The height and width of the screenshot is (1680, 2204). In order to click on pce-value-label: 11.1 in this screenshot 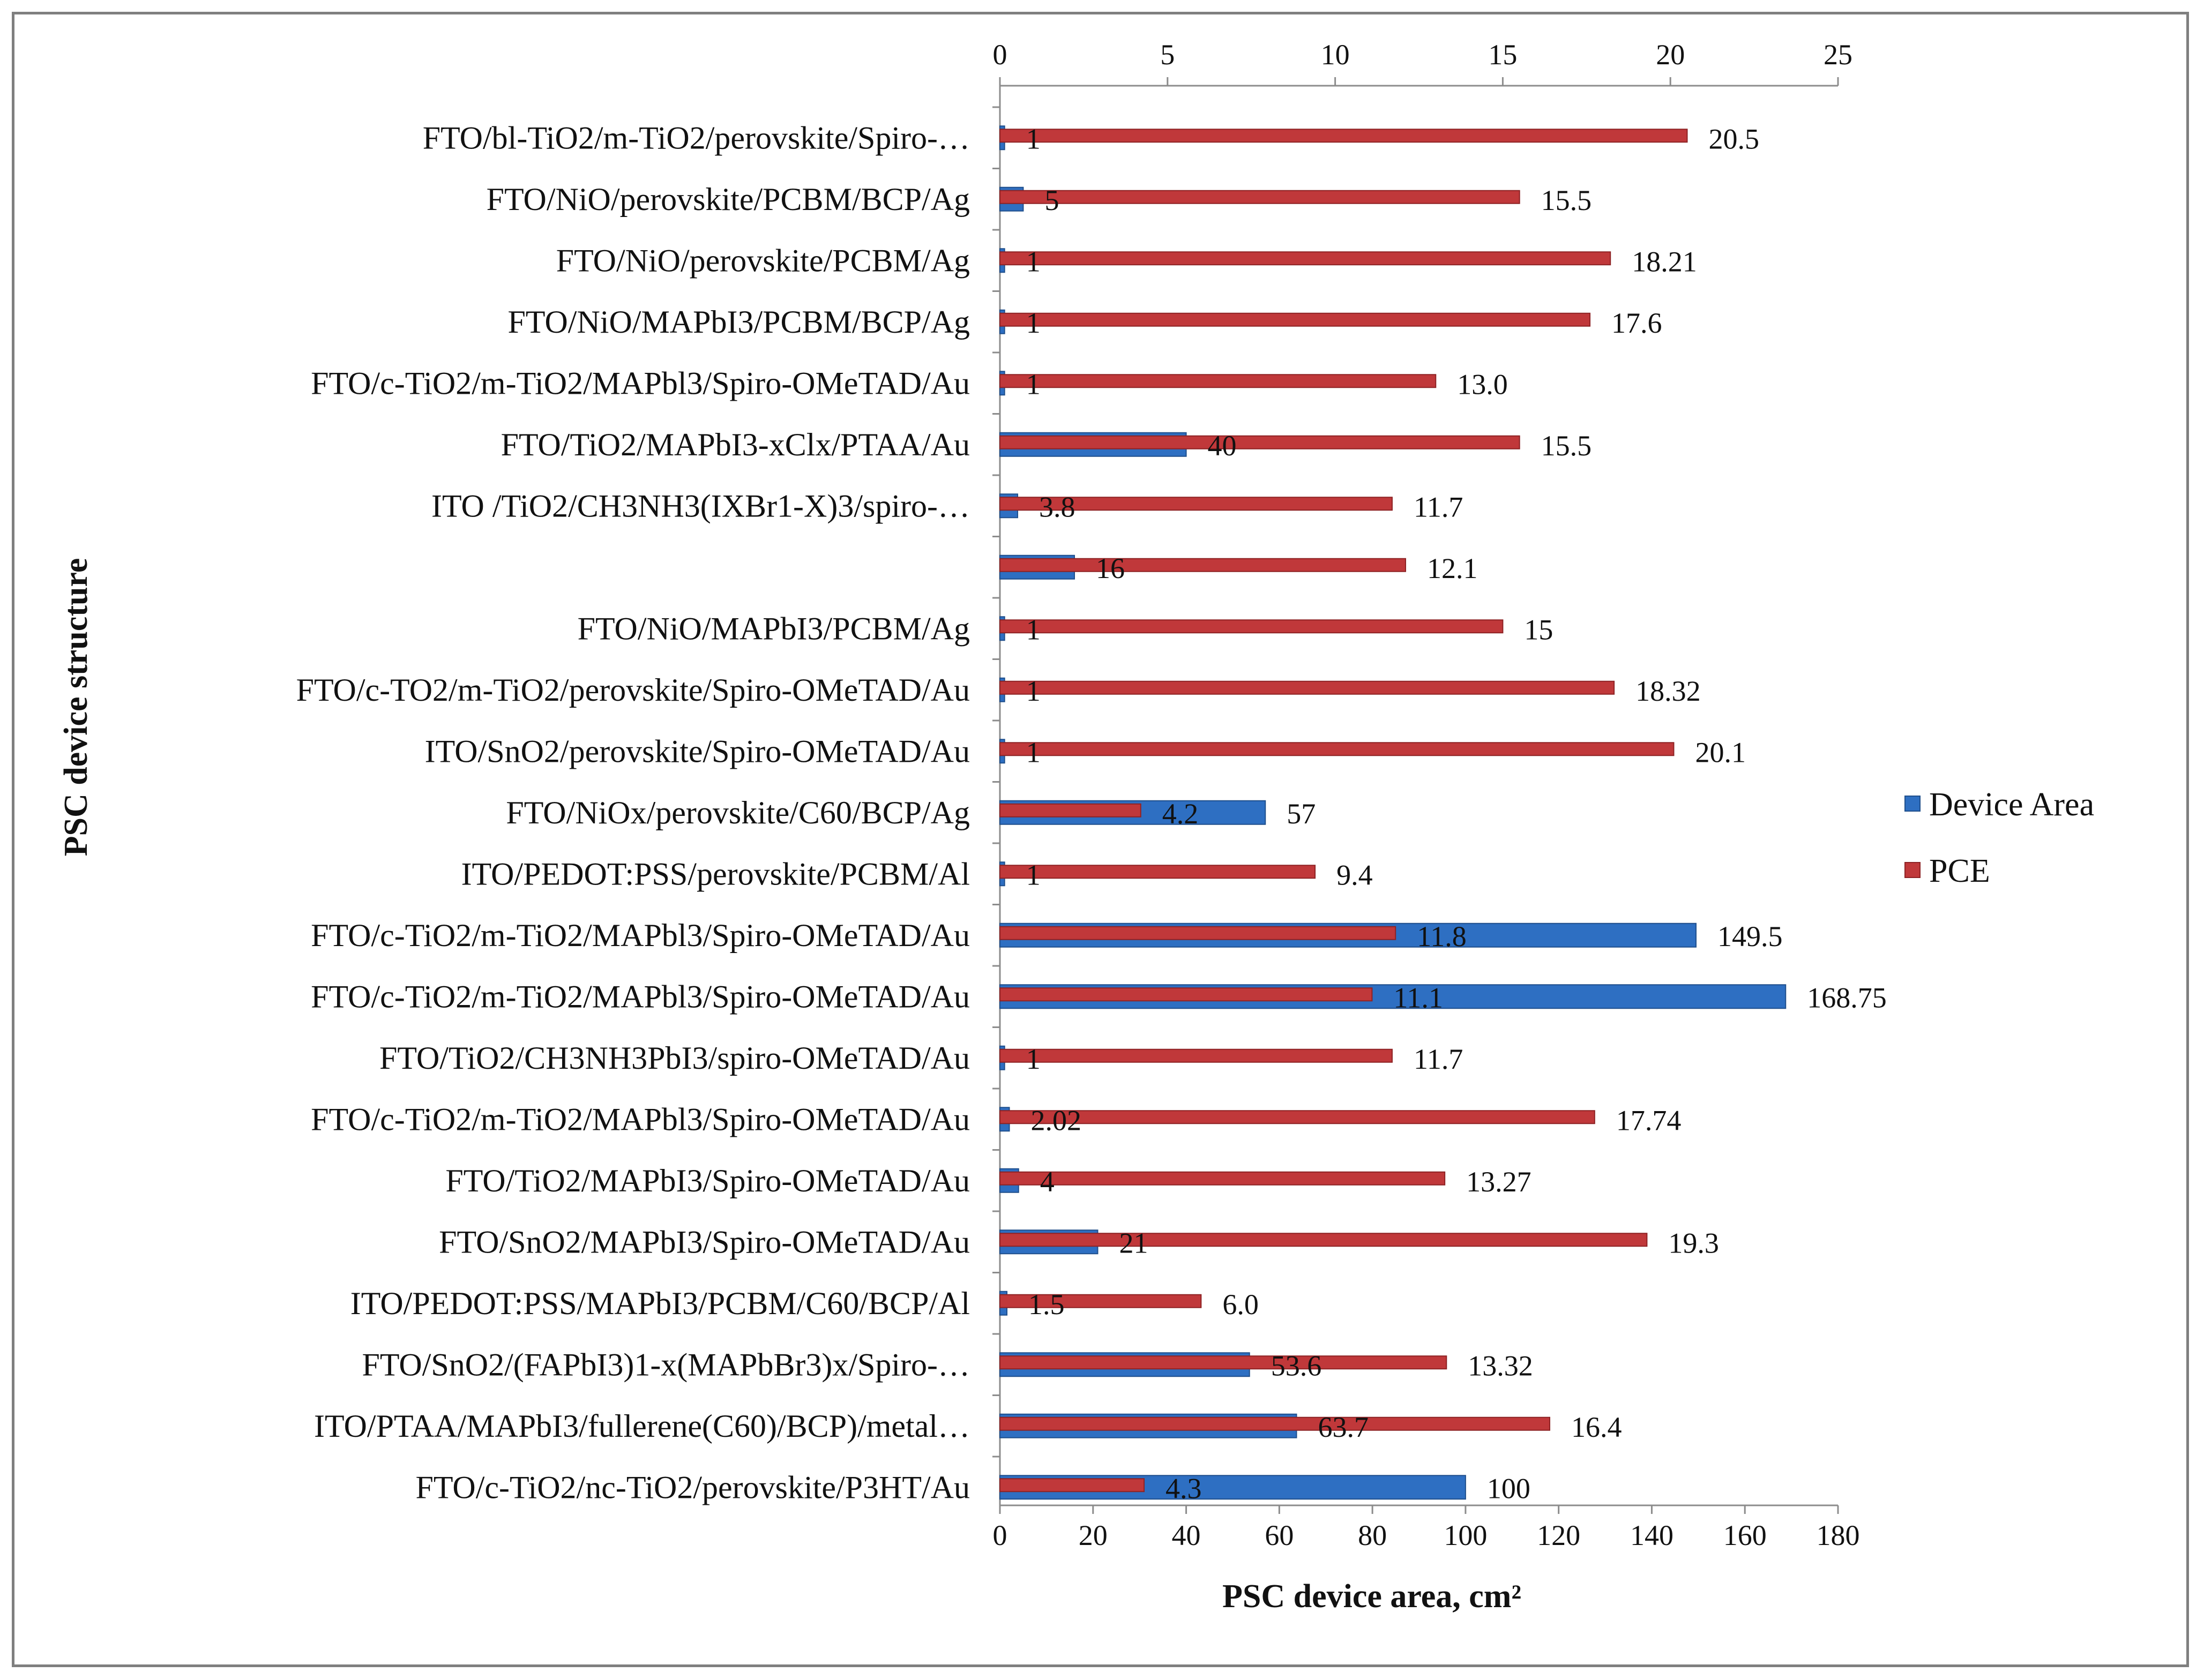, I will do `click(1418, 997)`.